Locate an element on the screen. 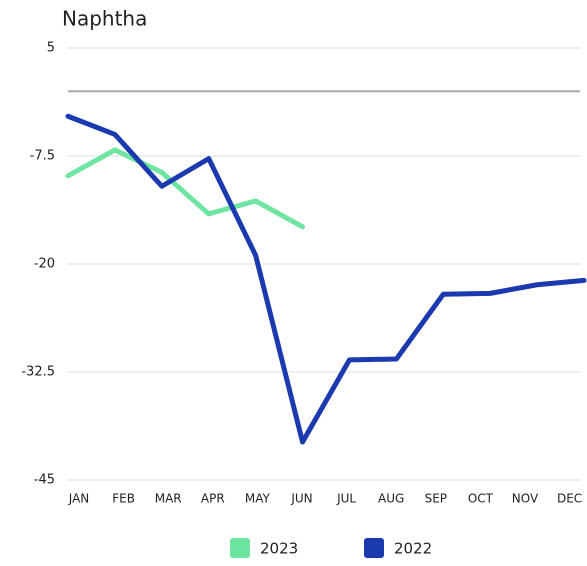  x-tick-label: MAR is located at coordinates (168, 499).